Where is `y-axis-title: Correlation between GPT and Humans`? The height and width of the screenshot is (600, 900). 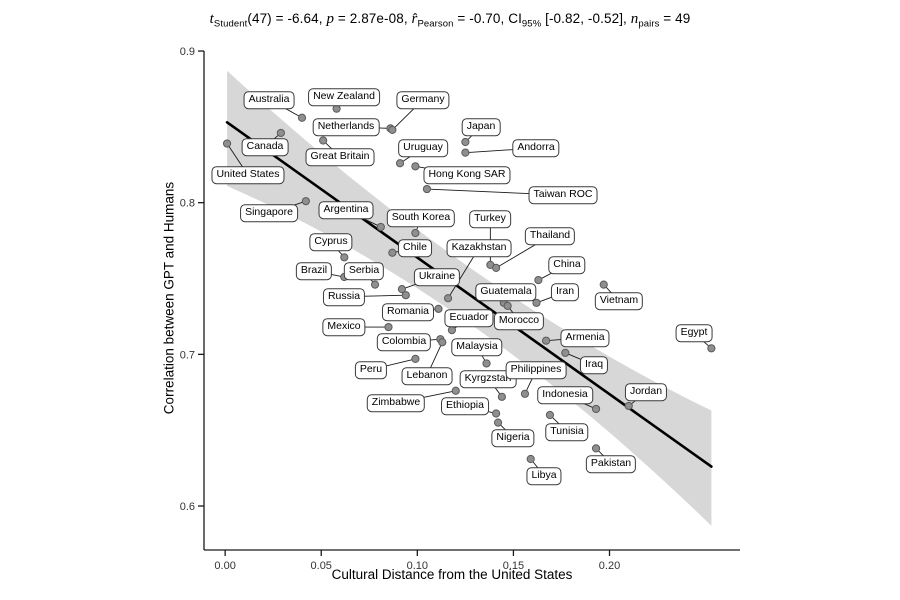 y-axis-title: Correlation between GPT and Humans is located at coordinates (169, 298).